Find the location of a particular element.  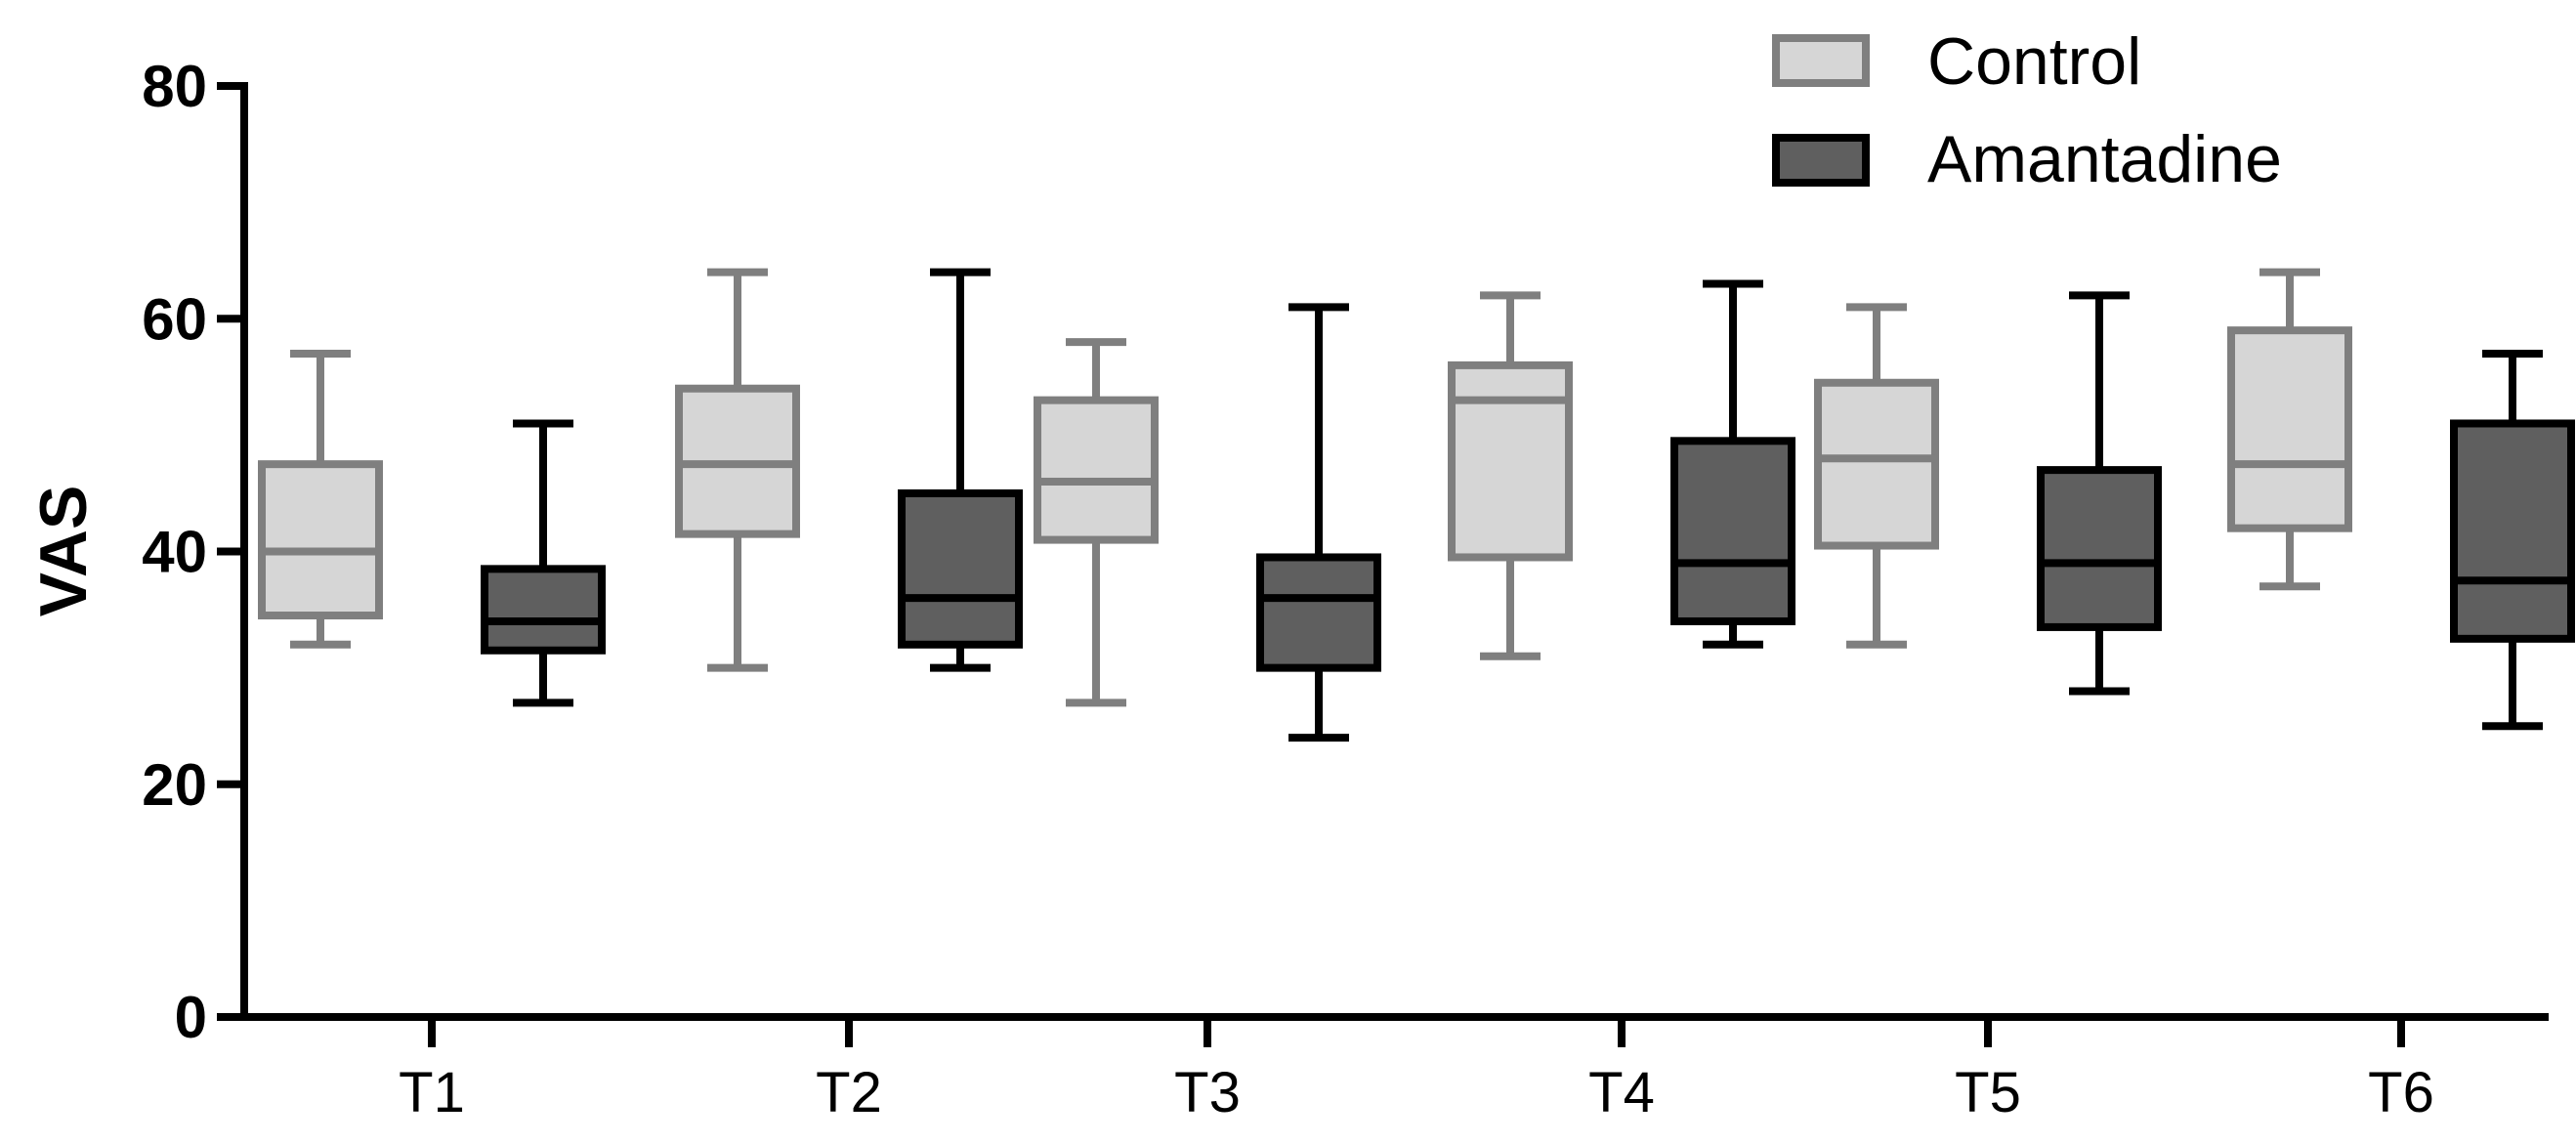

box-control-t5 is located at coordinates (1876, 476).